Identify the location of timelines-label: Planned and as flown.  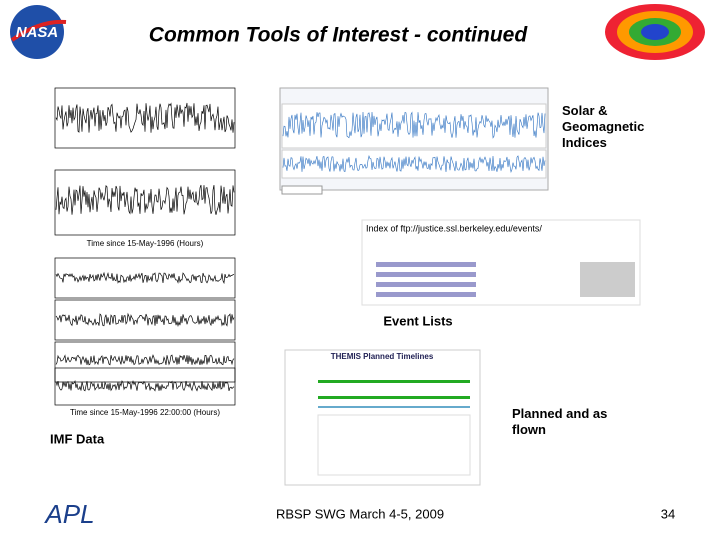
(559, 421).